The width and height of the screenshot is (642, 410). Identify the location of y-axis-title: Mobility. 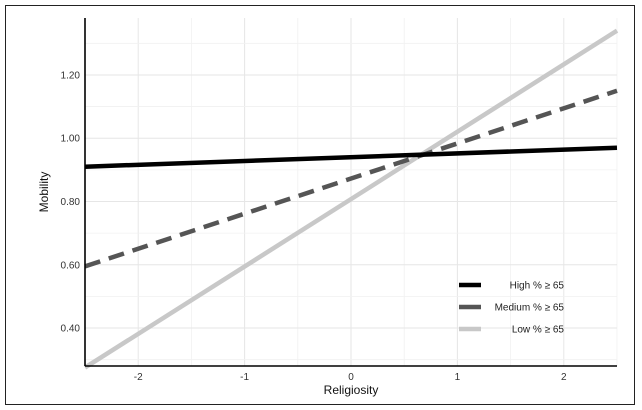
(44, 192).